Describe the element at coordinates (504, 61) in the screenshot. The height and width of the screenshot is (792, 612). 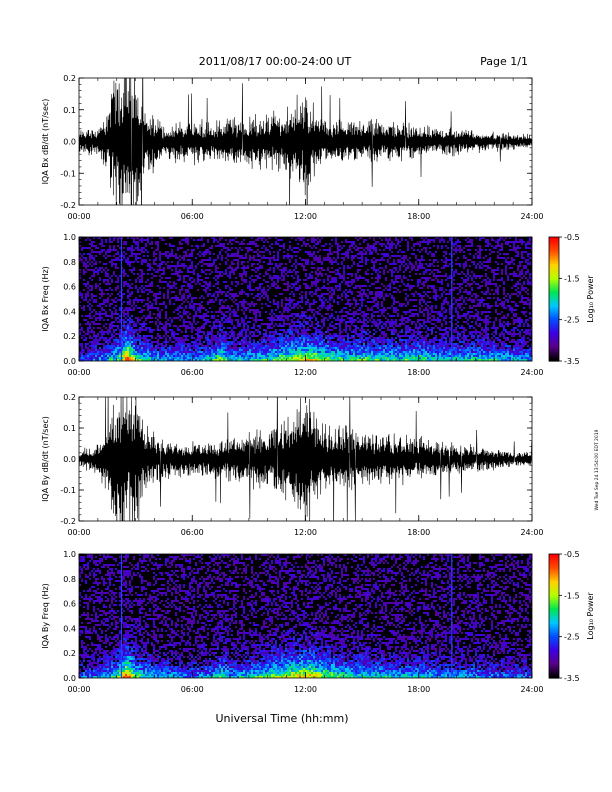
I see `page-number: Page 1/1` at that location.